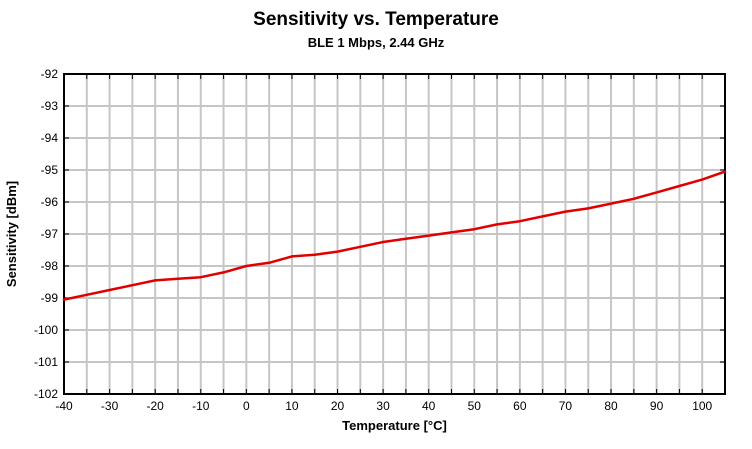 Image resolution: width=752 pixels, height=449 pixels. Describe the element at coordinates (474, 406) in the screenshot. I see `x-tick-label: 50` at that location.